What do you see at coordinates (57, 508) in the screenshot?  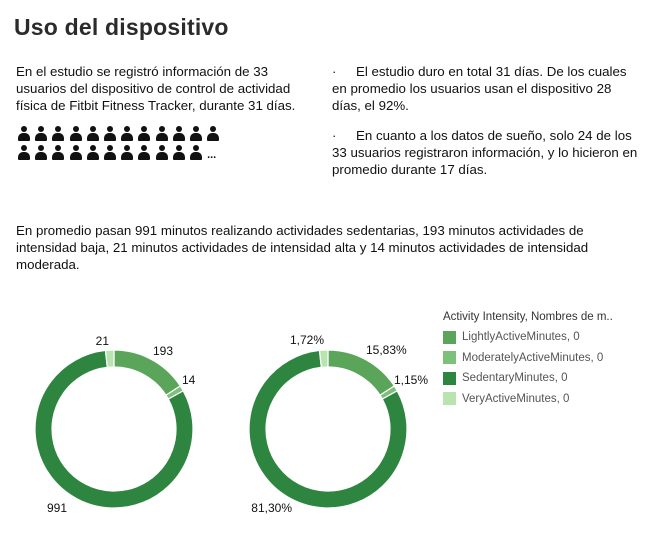 I see `data-label: 991` at bounding box center [57, 508].